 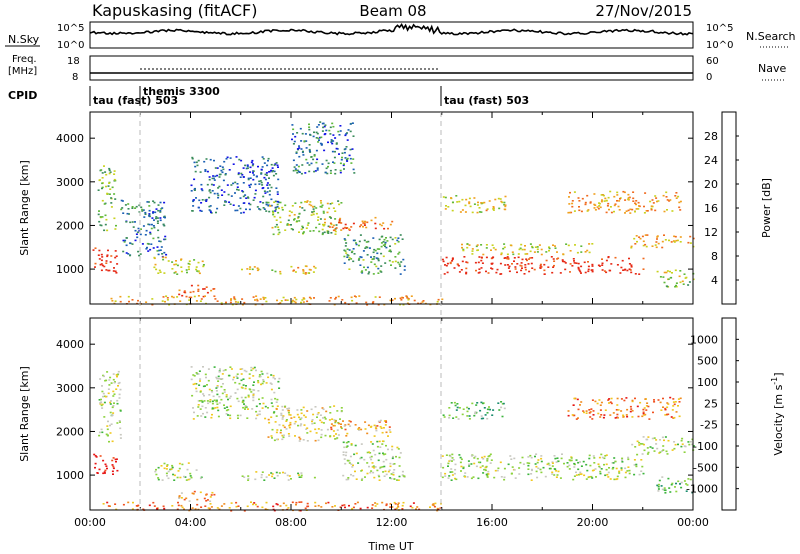 I want to click on colorbar-tick-label: -100, so click(x=705, y=446).